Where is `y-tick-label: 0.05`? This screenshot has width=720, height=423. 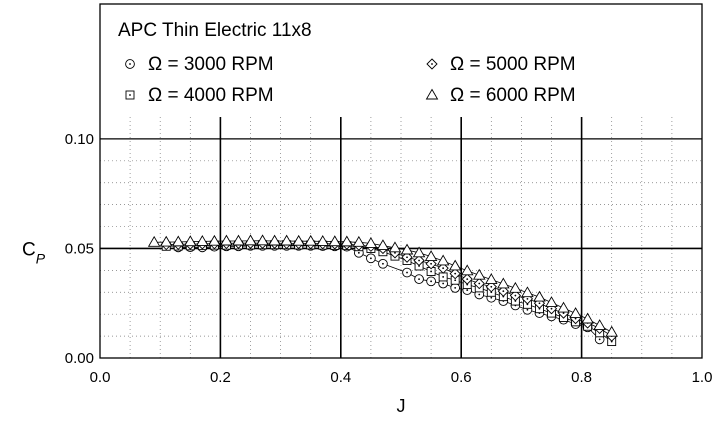 y-tick-label: 0.05 is located at coordinates (79, 248).